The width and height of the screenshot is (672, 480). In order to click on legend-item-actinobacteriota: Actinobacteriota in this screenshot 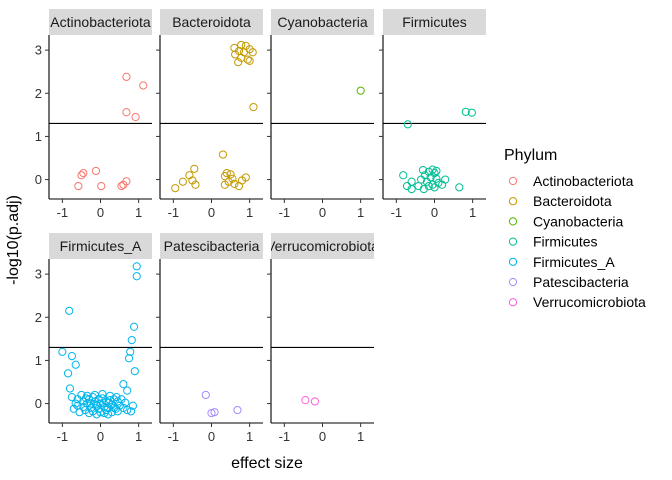, I will do `click(571, 181)`.